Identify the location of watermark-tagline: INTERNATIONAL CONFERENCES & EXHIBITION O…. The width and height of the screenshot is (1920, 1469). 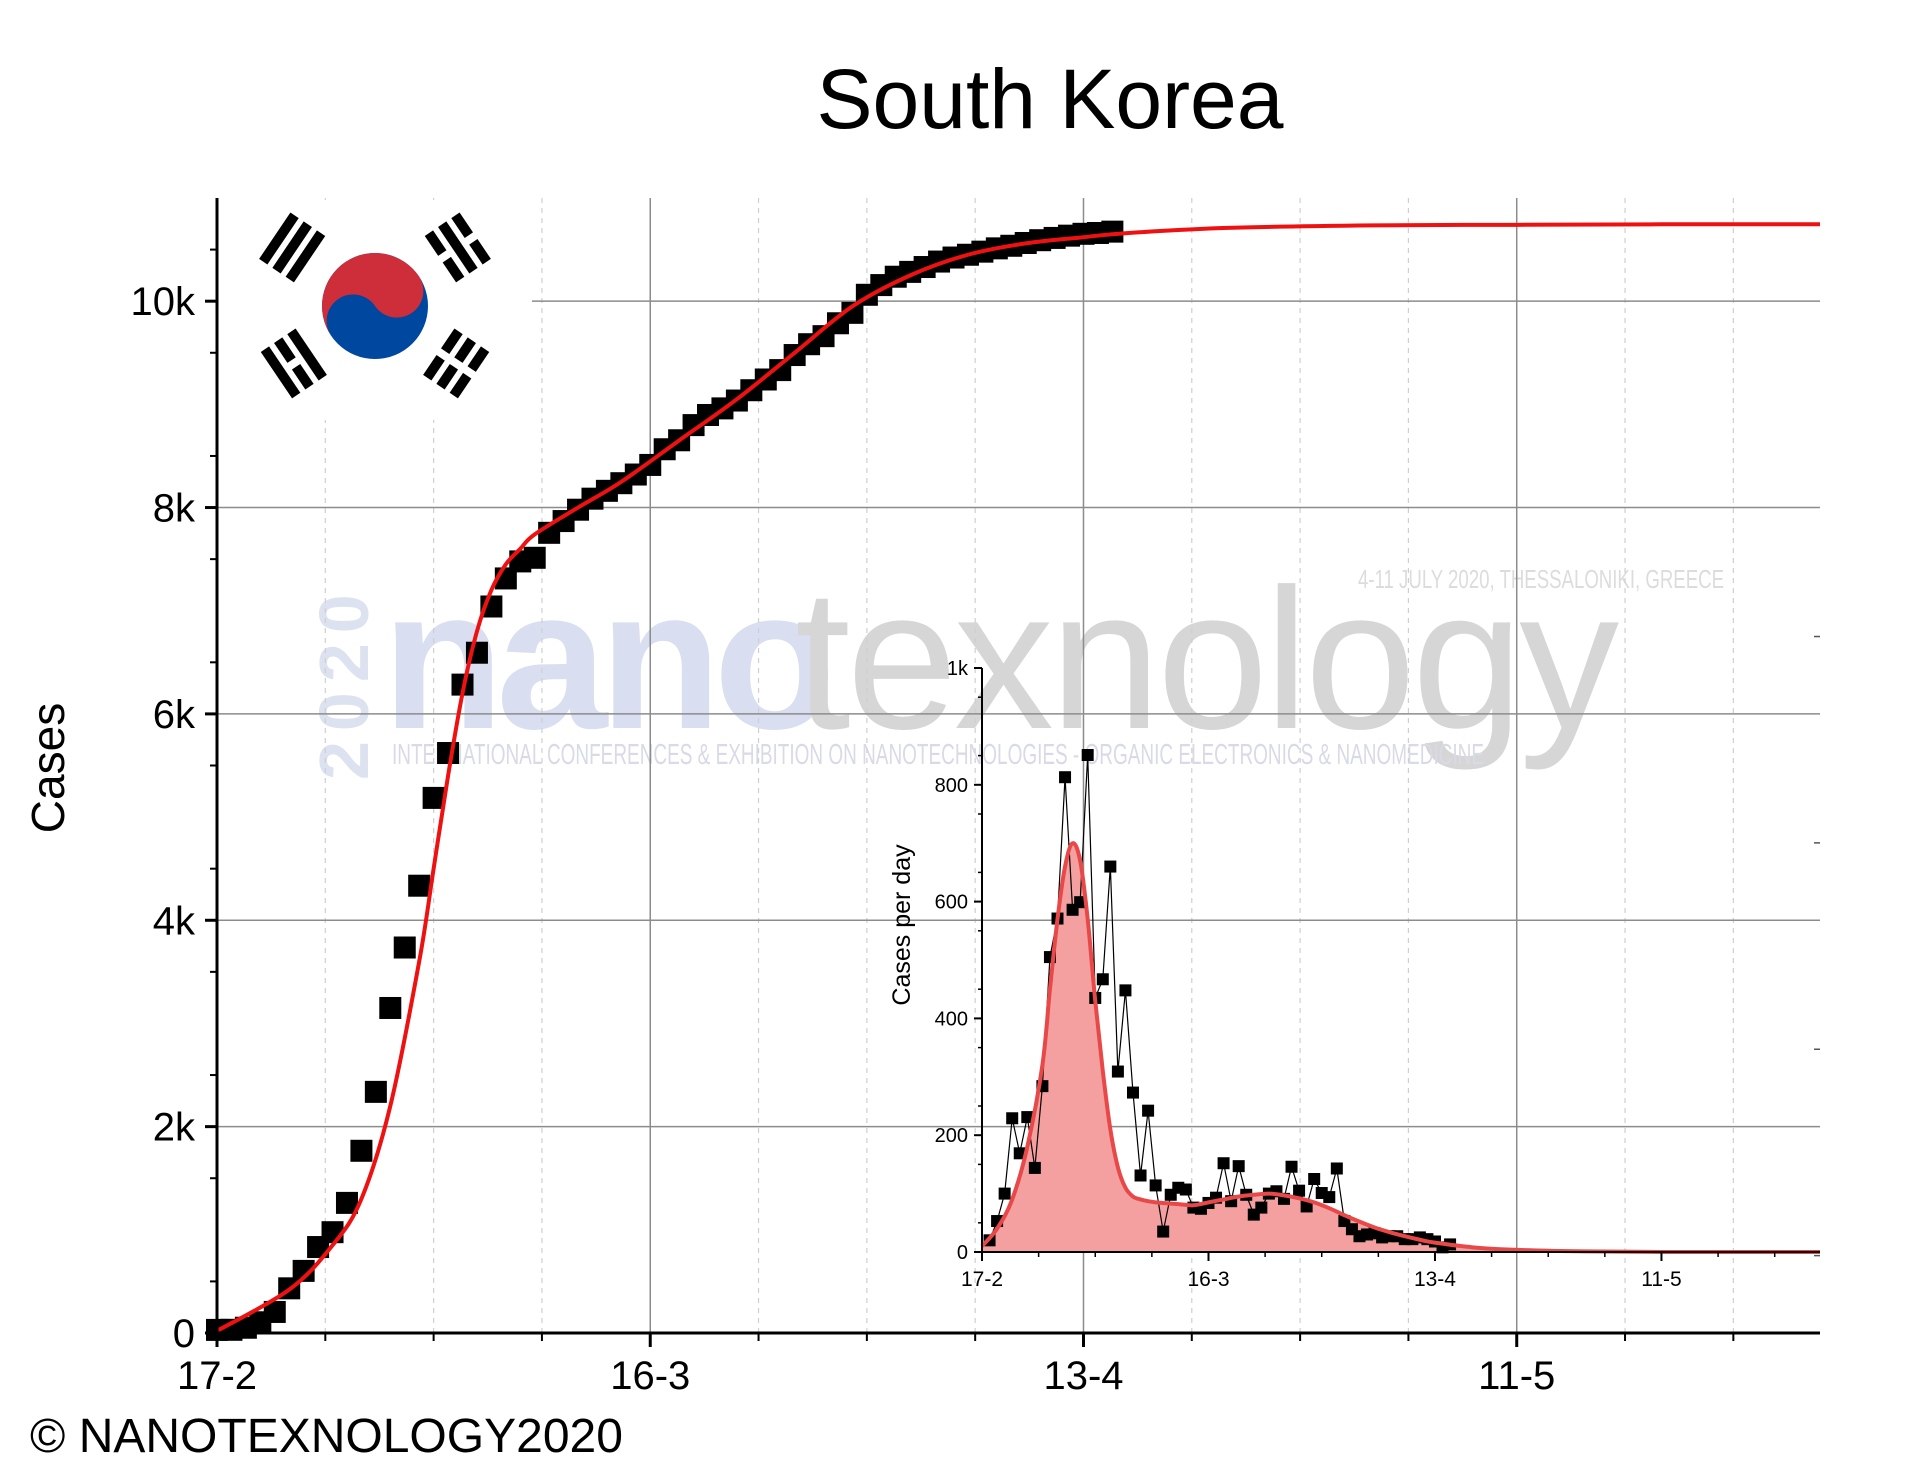
(938, 755).